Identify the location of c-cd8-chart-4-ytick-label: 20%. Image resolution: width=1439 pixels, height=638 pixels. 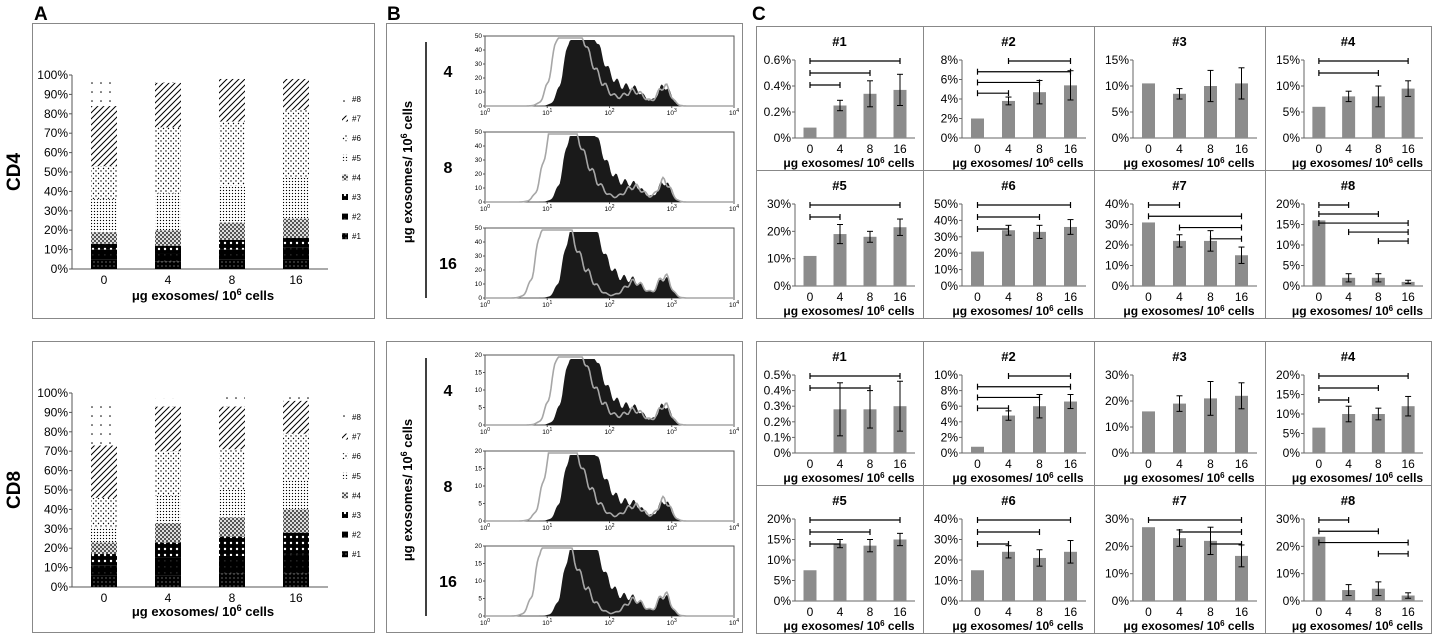
(1288, 375).